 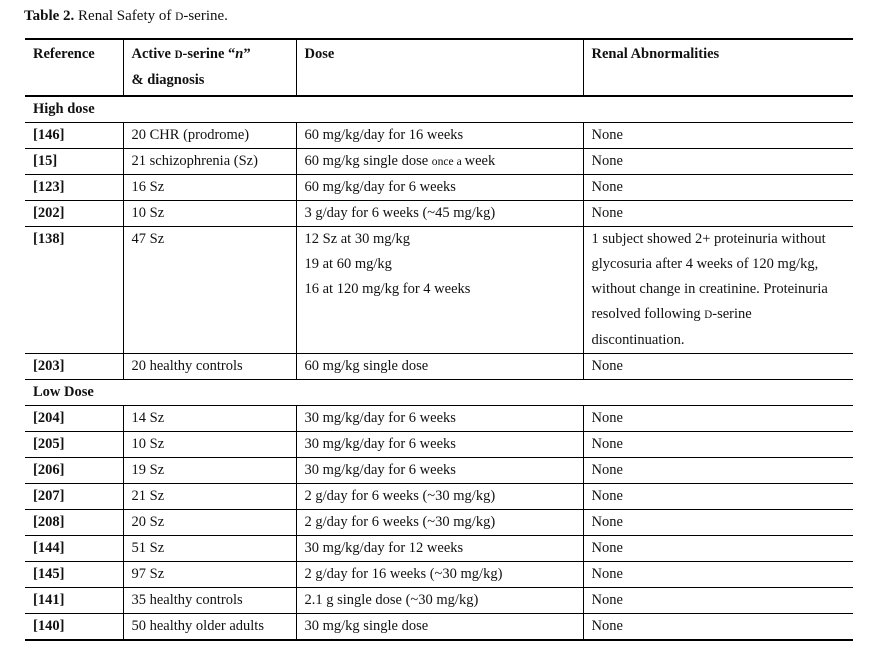 What do you see at coordinates (209, 418) in the screenshot?
I see `diagnosis-cell: 14 Sz` at bounding box center [209, 418].